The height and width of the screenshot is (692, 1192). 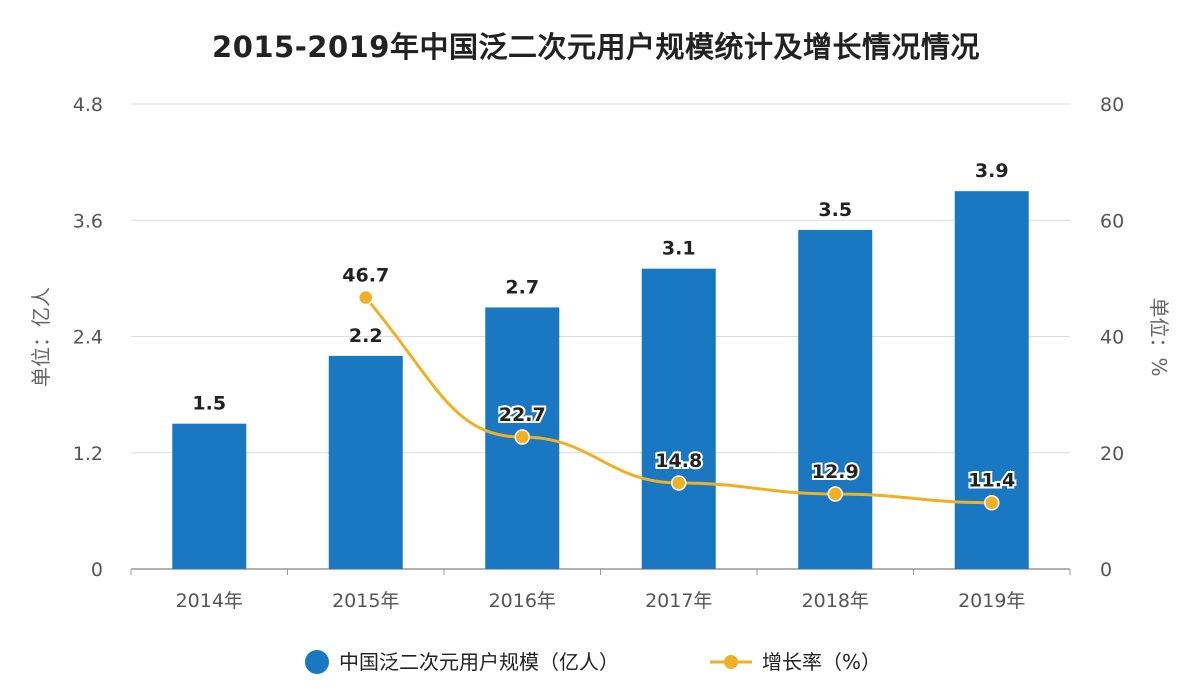 What do you see at coordinates (88, 221) in the screenshot?
I see `y-tick-label: 3.6` at bounding box center [88, 221].